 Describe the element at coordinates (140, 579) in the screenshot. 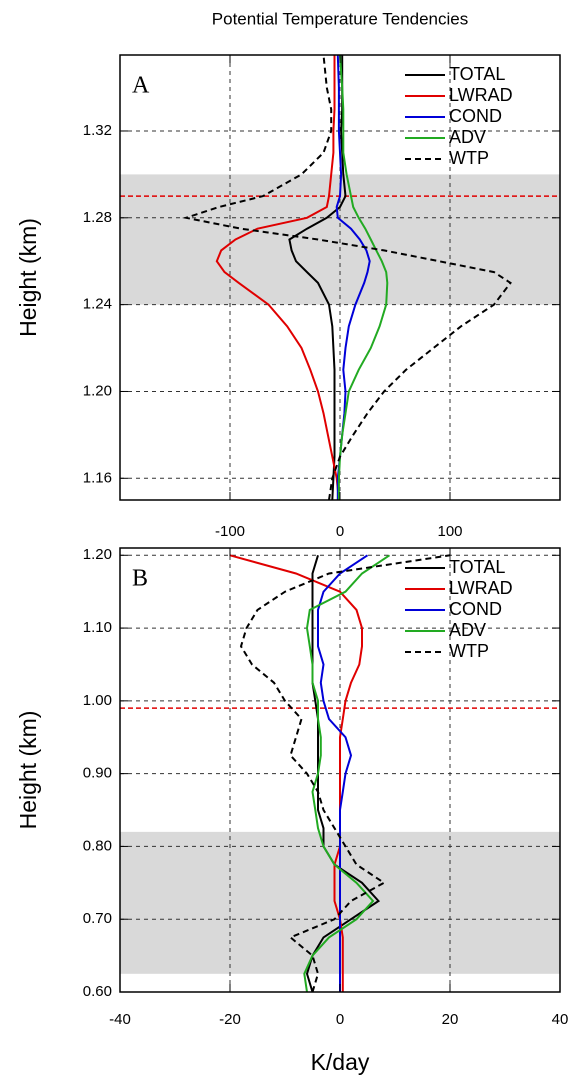

I see `panel-label: B` at that location.